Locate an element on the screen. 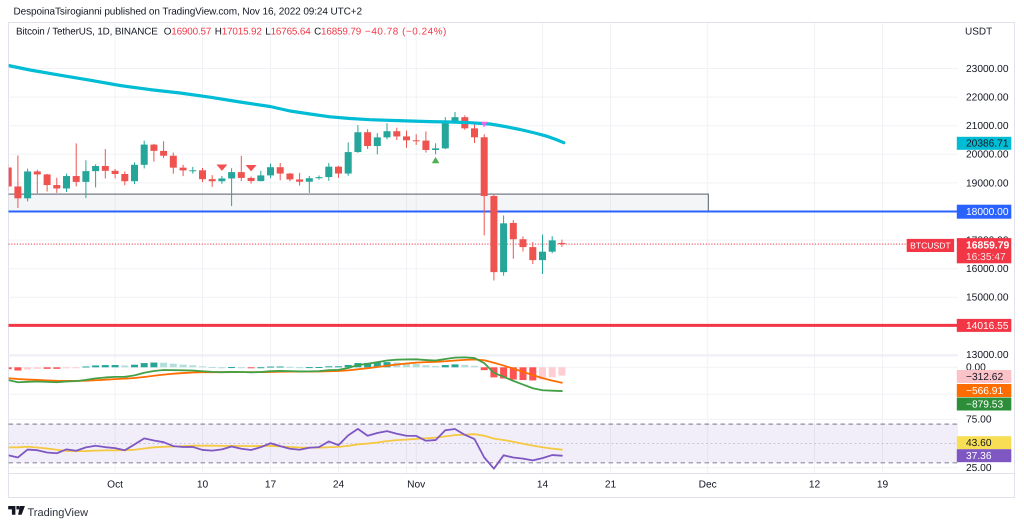 The image size is (1024, 526). svg-text: TradingView is located at coordinates (58, 513).